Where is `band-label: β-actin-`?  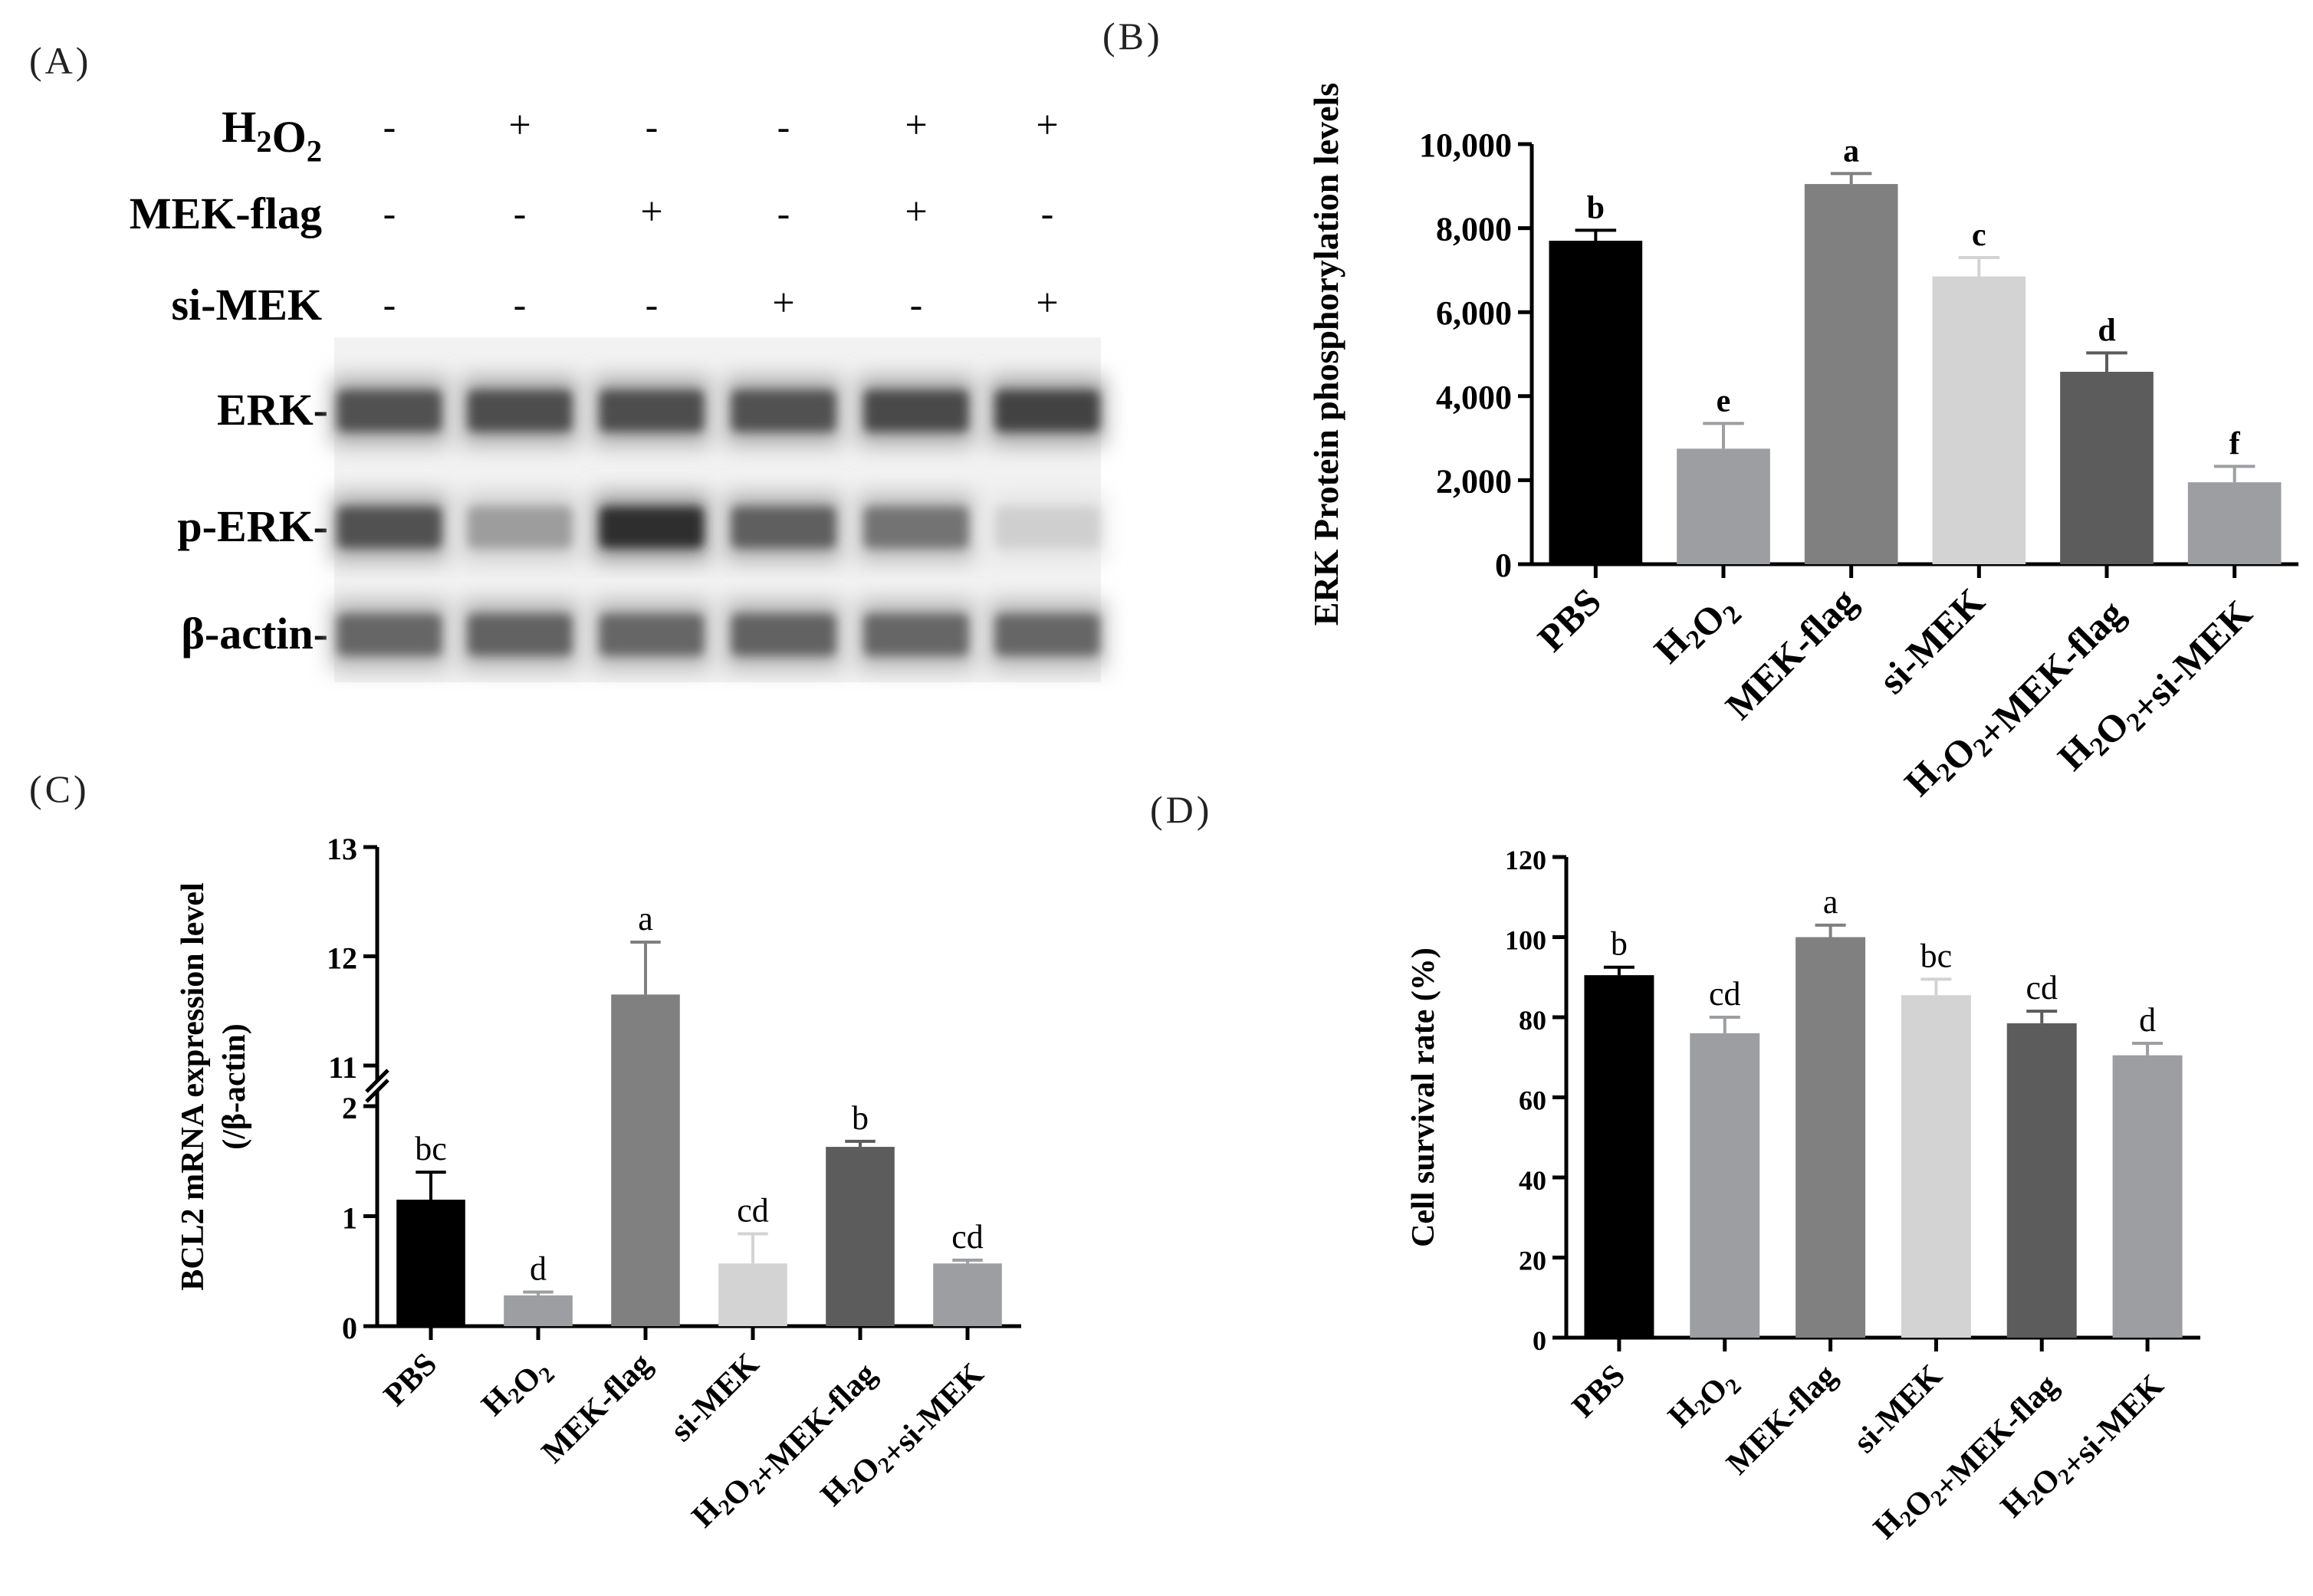
band-label: β-actin- is located at coordinates (255, 633).